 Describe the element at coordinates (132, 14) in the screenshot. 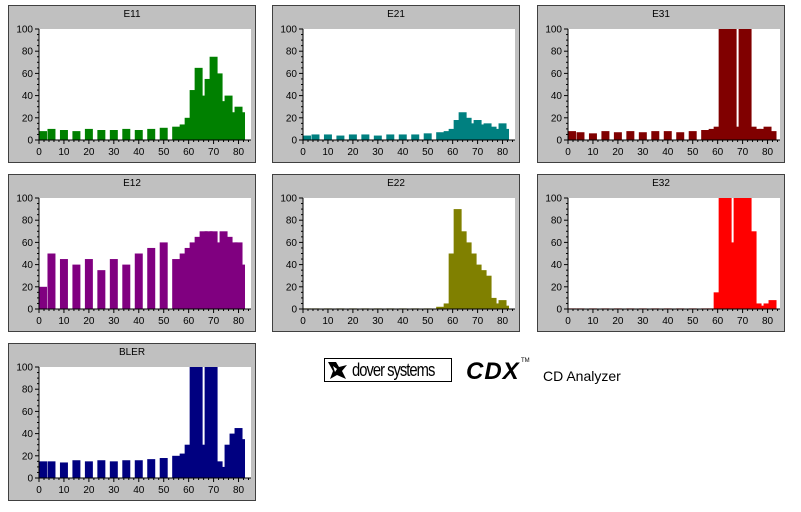

I see `chart-title: E11` at that location.